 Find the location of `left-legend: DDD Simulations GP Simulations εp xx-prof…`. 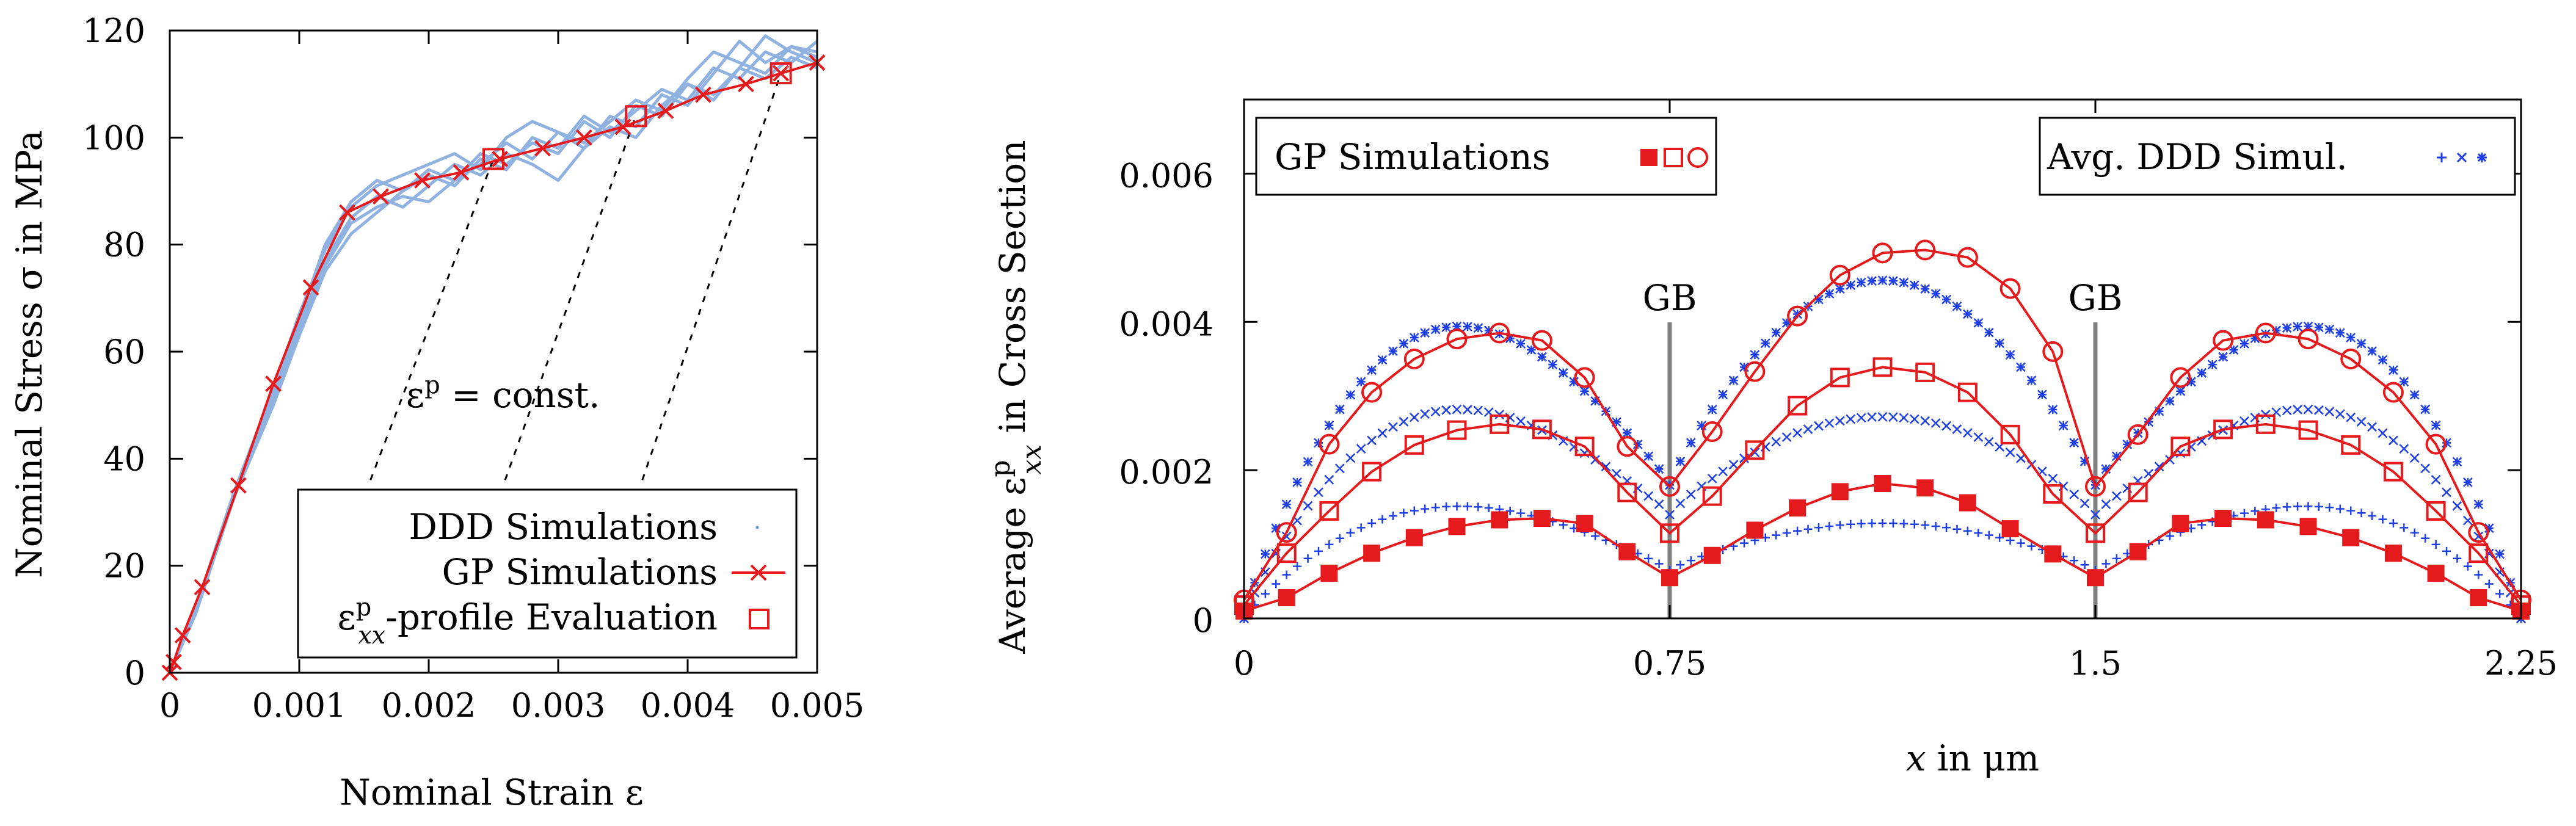

left-legend: DDD Simulations GP Simulations εp xx-prof… is located at coordinates (548, 573).